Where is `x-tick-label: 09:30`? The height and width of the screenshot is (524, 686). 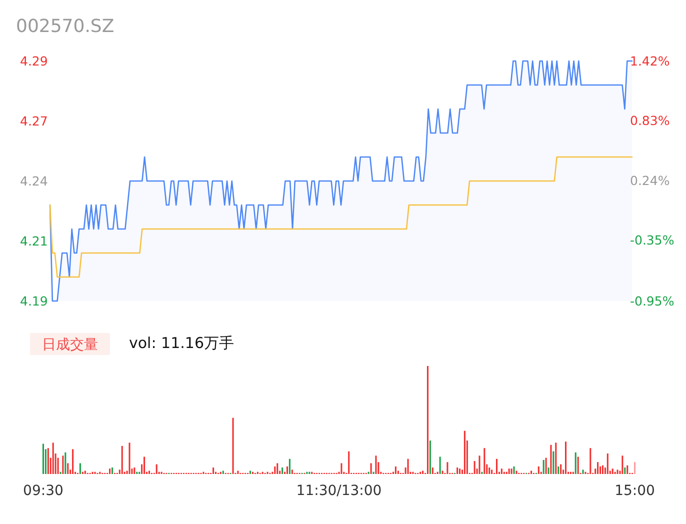 x-tick-label: 09:30 is located at coordinates (43, 491).